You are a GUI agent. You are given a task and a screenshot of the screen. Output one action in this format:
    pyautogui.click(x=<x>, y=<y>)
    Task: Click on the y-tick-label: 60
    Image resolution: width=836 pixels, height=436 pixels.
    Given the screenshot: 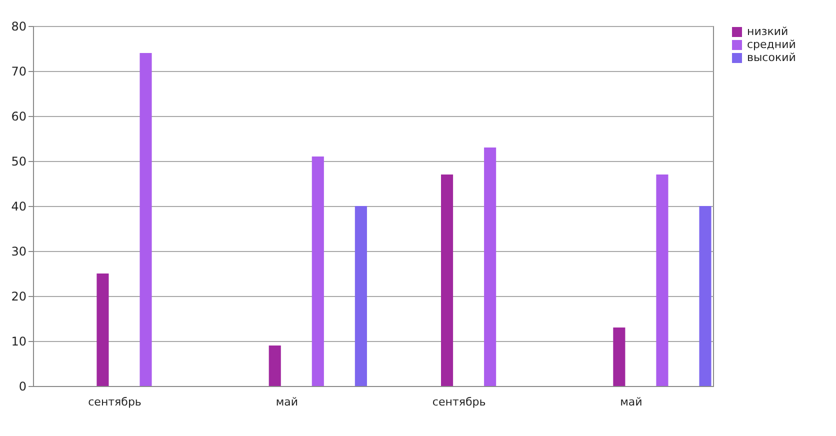 What is the action you would take?
    pyautogui.click(x=18, y=117)
    